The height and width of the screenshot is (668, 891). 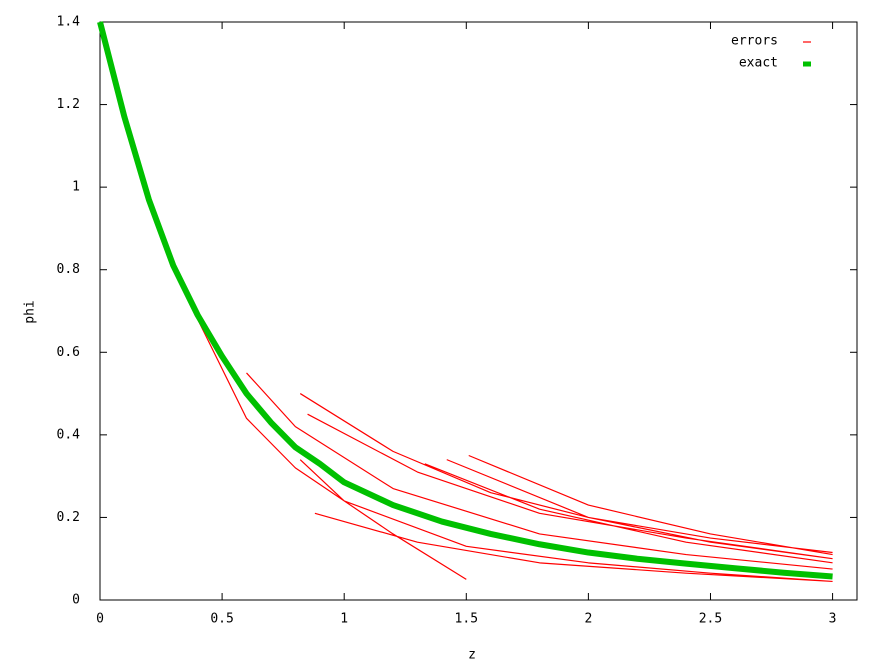 What do you see at coordinates (76, 600) in the screenshot?
I see `y-tick-label: 0` at bounding box center [76, 600].